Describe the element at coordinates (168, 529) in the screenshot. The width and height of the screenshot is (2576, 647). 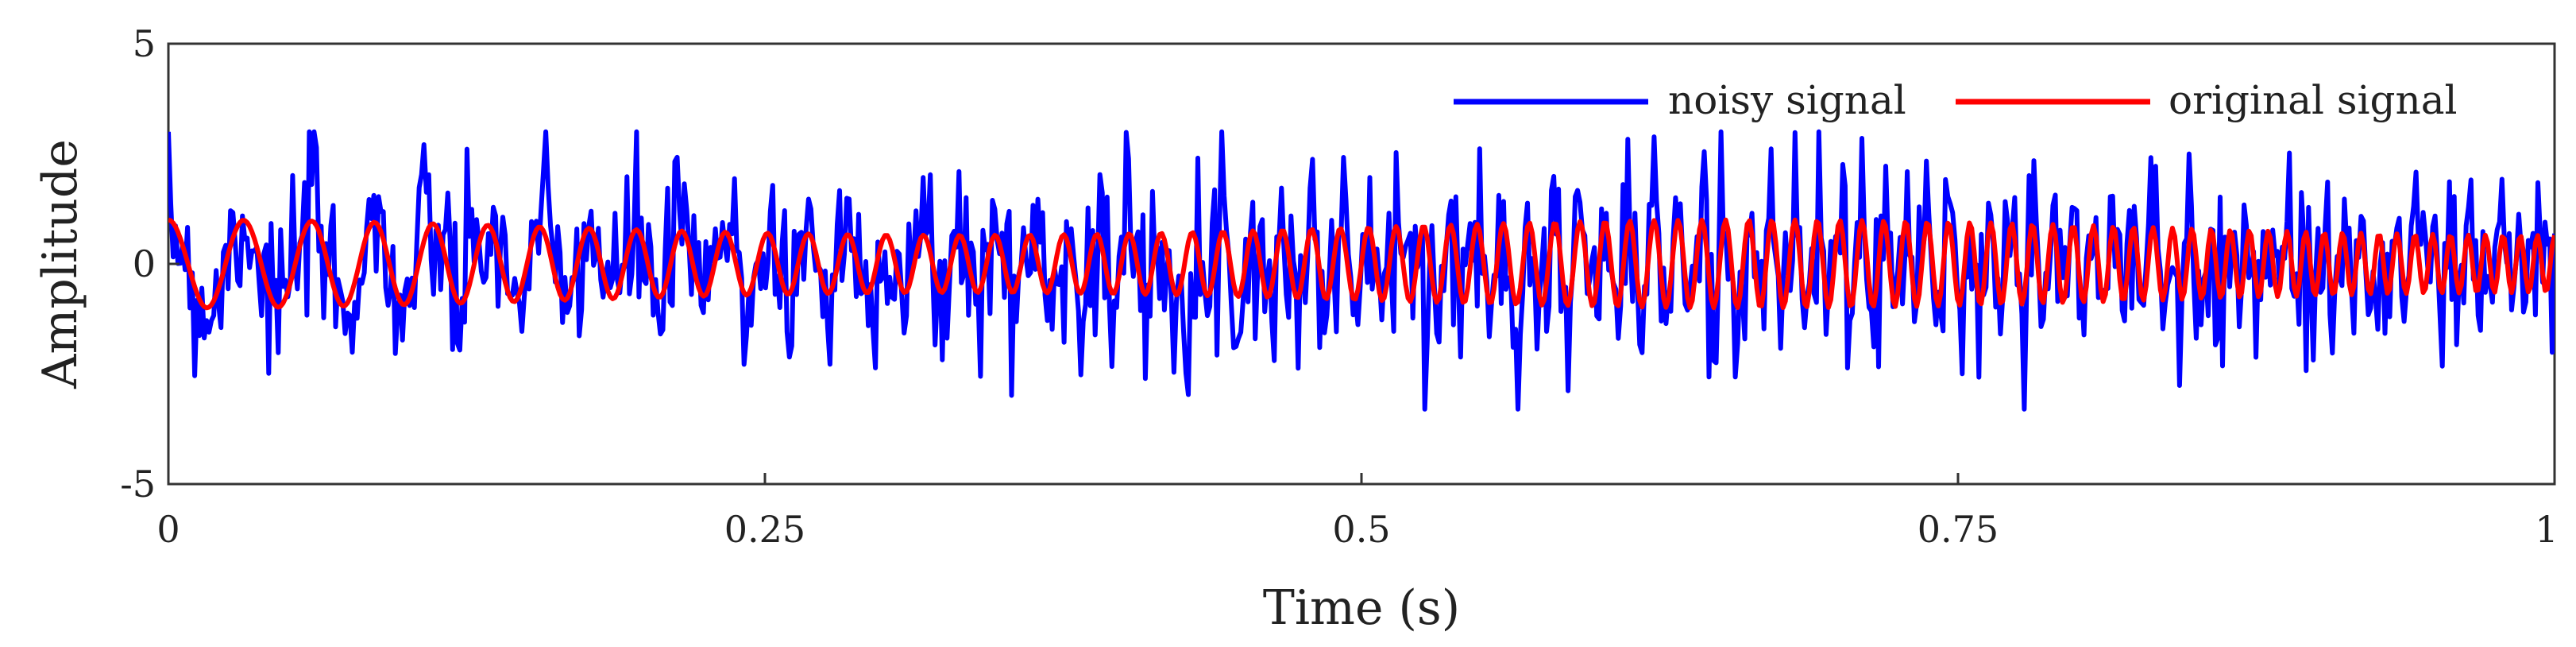
I see `x-tick-label: 0` at that location.